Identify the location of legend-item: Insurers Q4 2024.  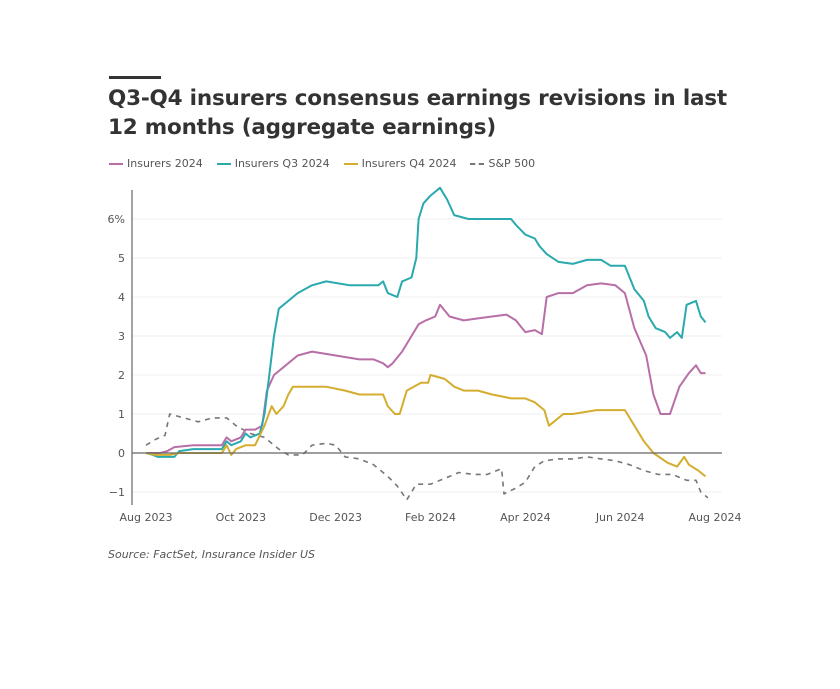
(400, 163).